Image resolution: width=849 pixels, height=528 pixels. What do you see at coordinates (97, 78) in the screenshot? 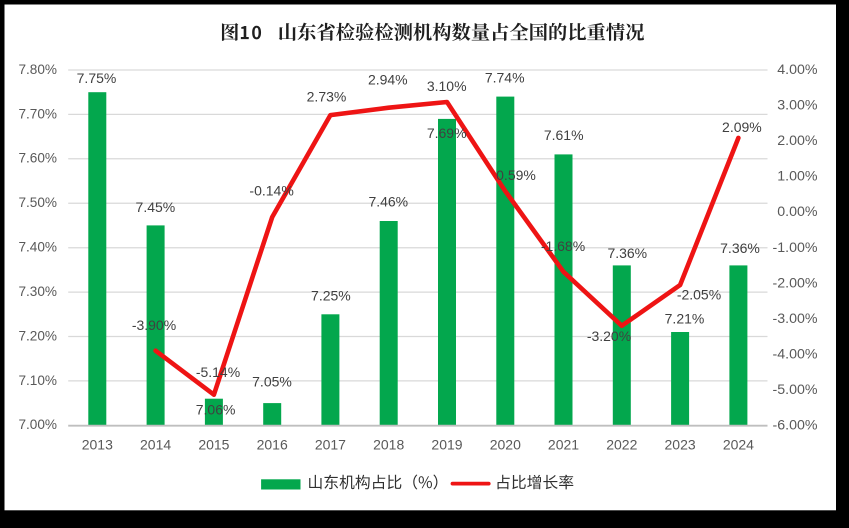
I see `svg-text: 7.75%` at bounding box center [97, 78].